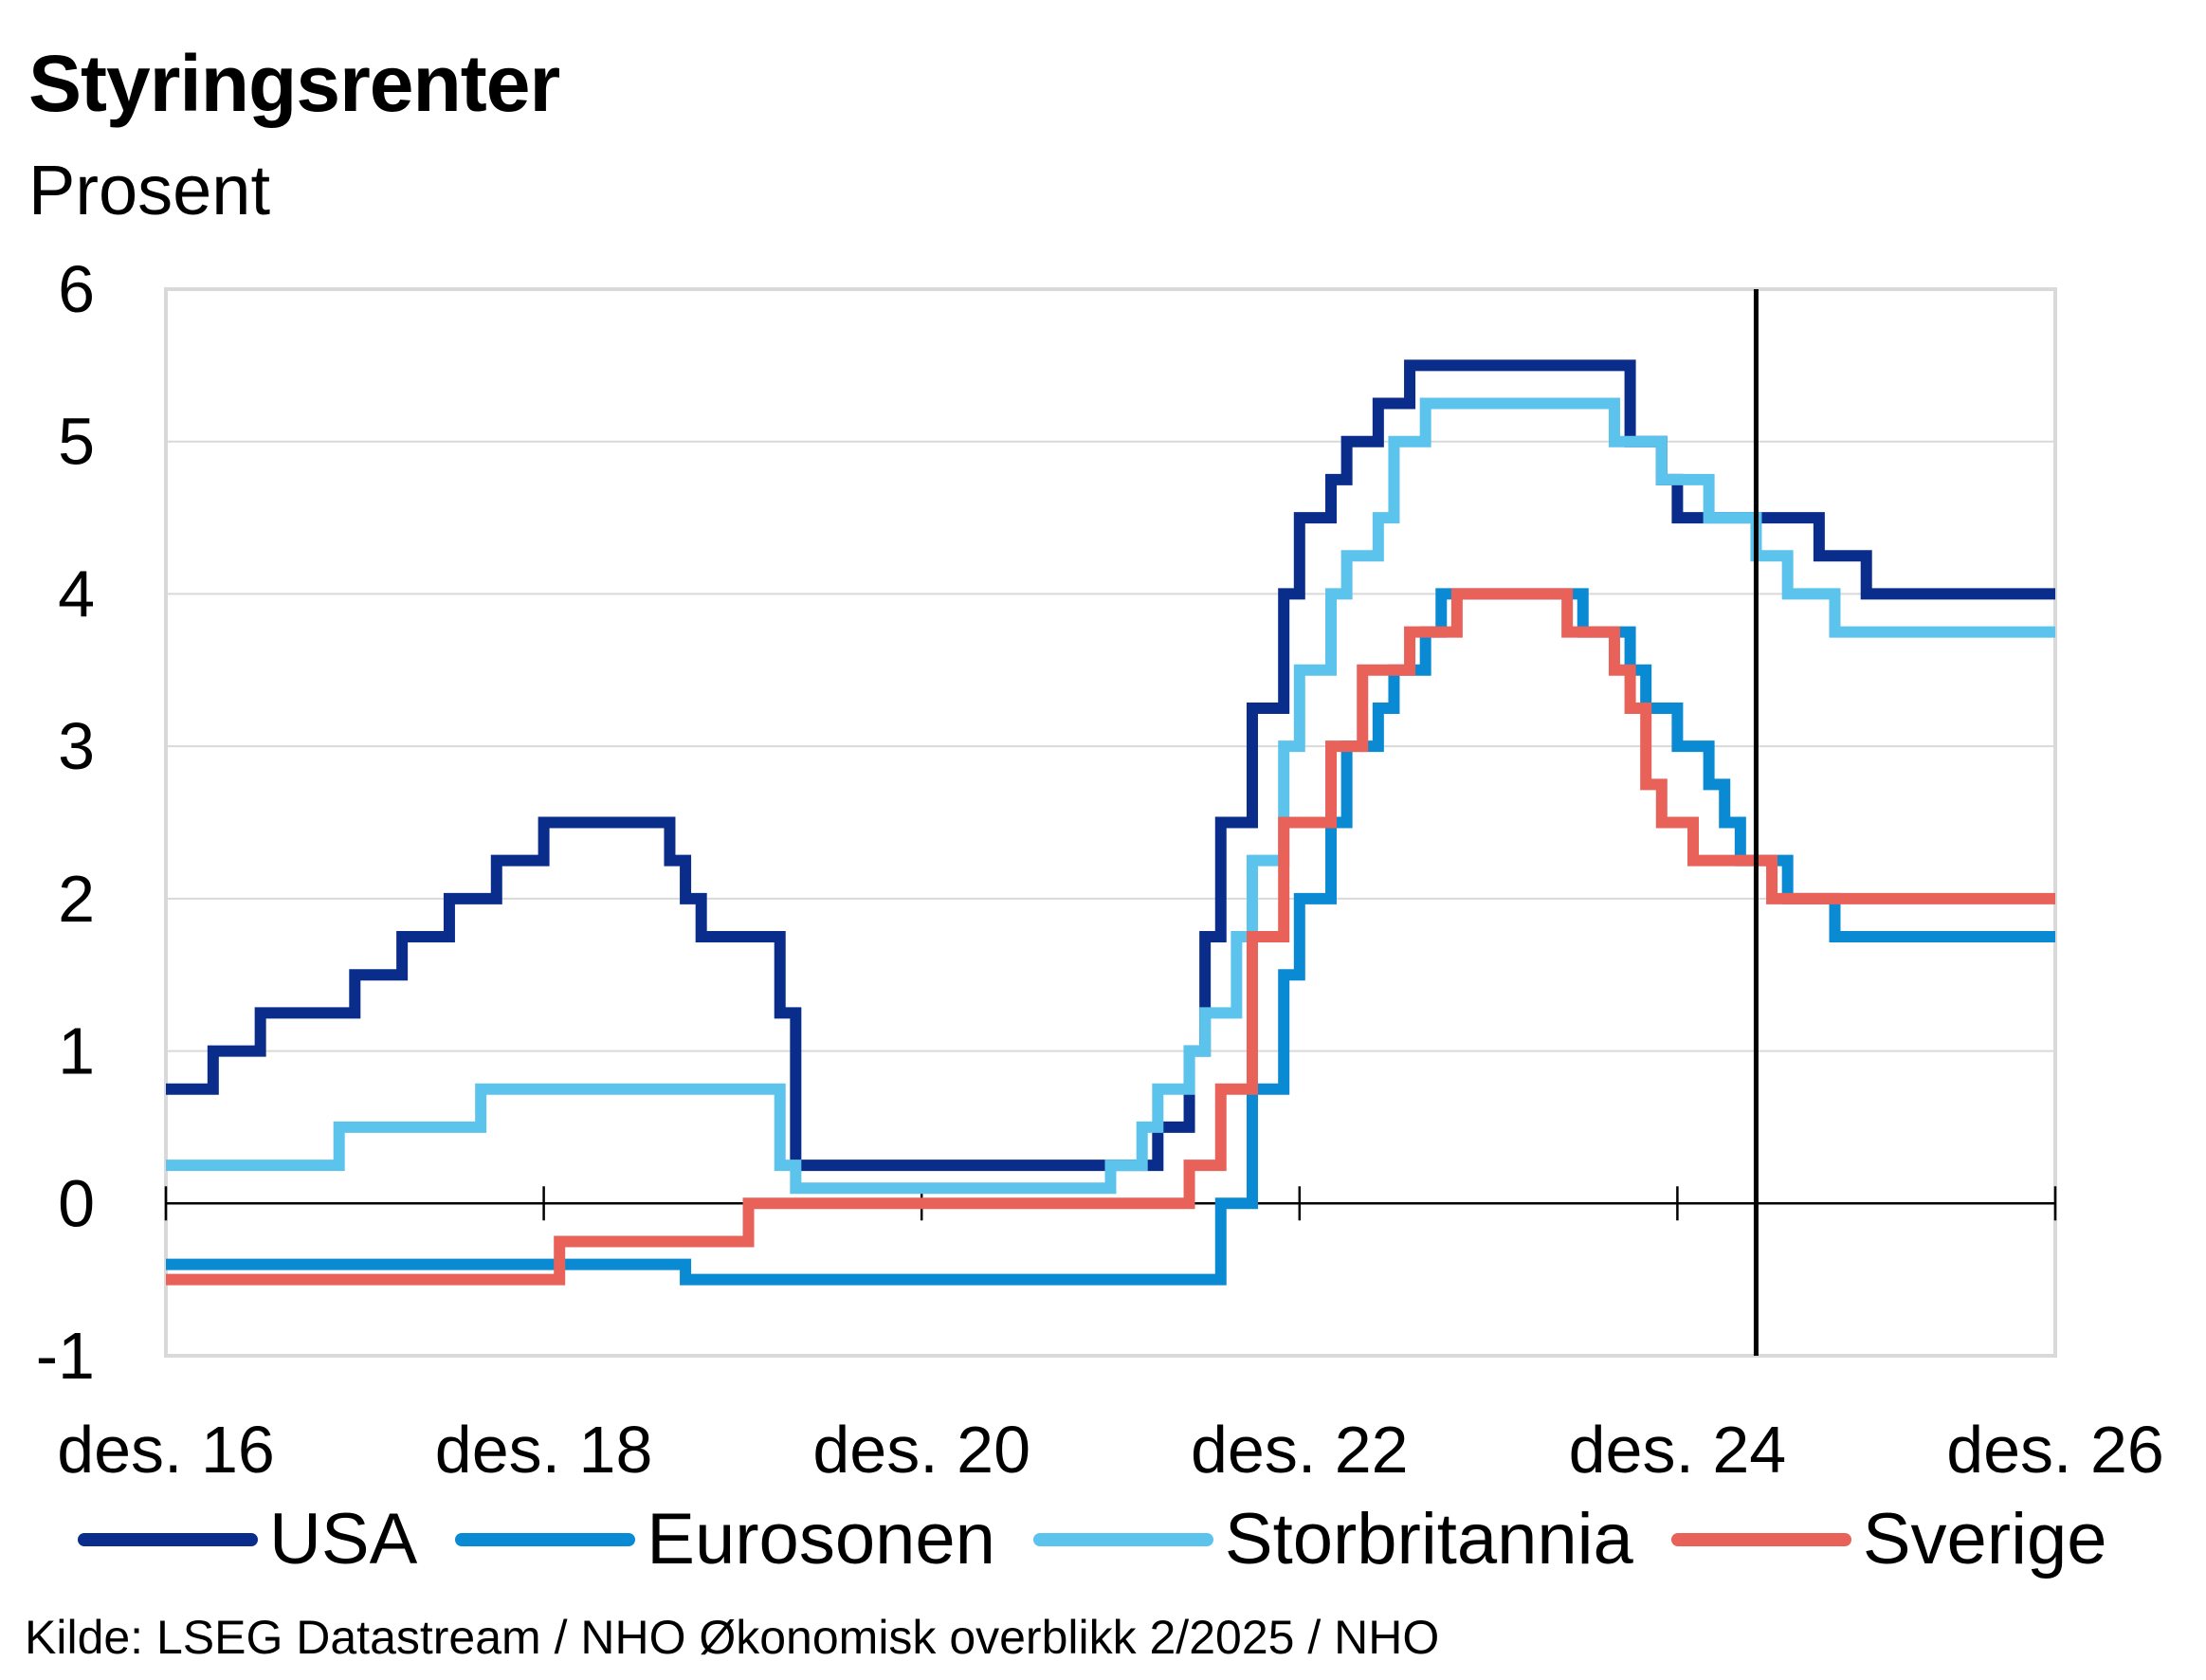 Image resolution: width=2206 pixels, height=1680 pixels. What do you see at coordinates (76, 442) in the screenshot?
I see `y-tick-label: 5` at bounding box center [76, 442].